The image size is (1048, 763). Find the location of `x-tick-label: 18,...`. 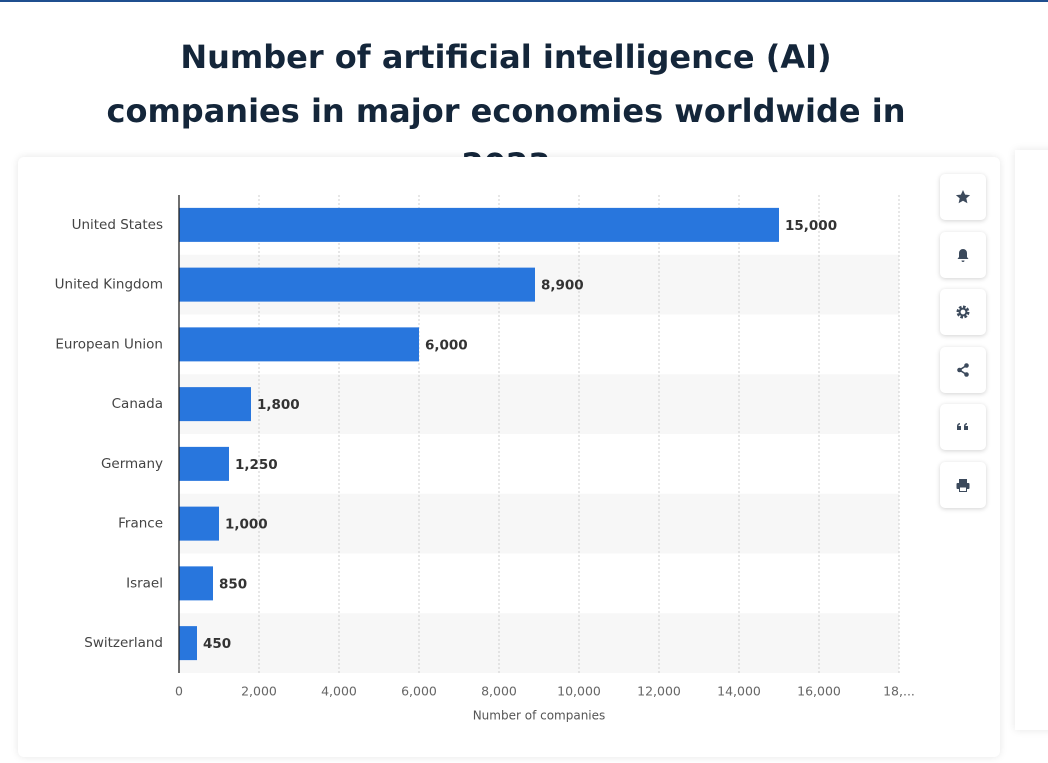

x-tick-label: 18,... is located at coordinates (899, 691).